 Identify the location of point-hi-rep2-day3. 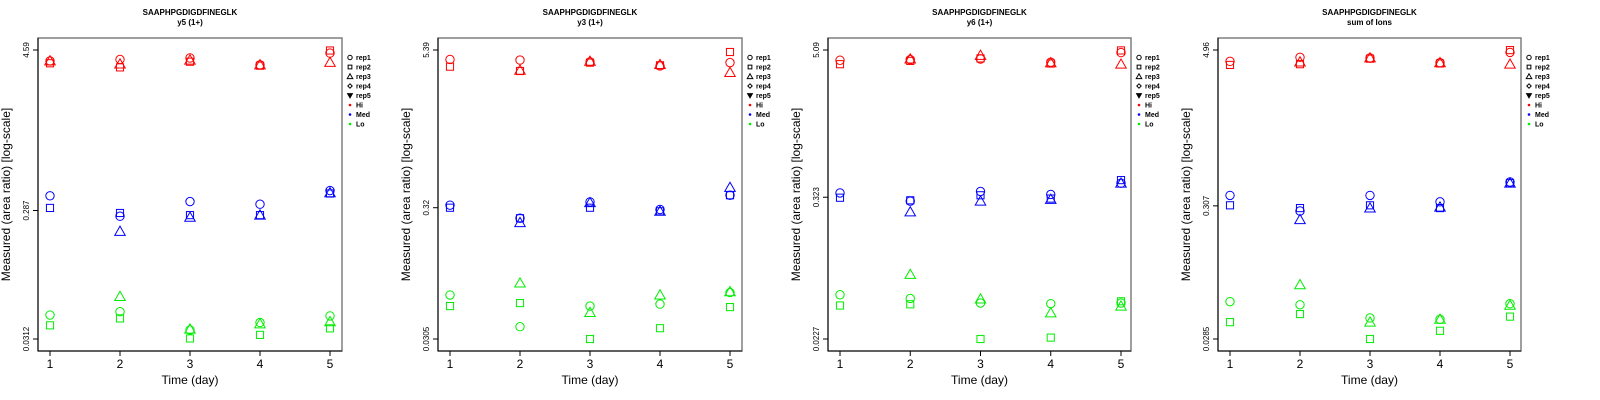
(980, 58).